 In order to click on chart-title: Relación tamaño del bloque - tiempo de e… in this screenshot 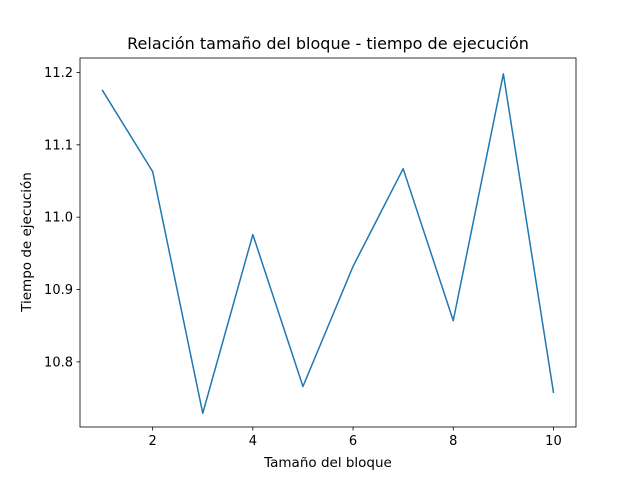, I will do `click(328, 43)`.